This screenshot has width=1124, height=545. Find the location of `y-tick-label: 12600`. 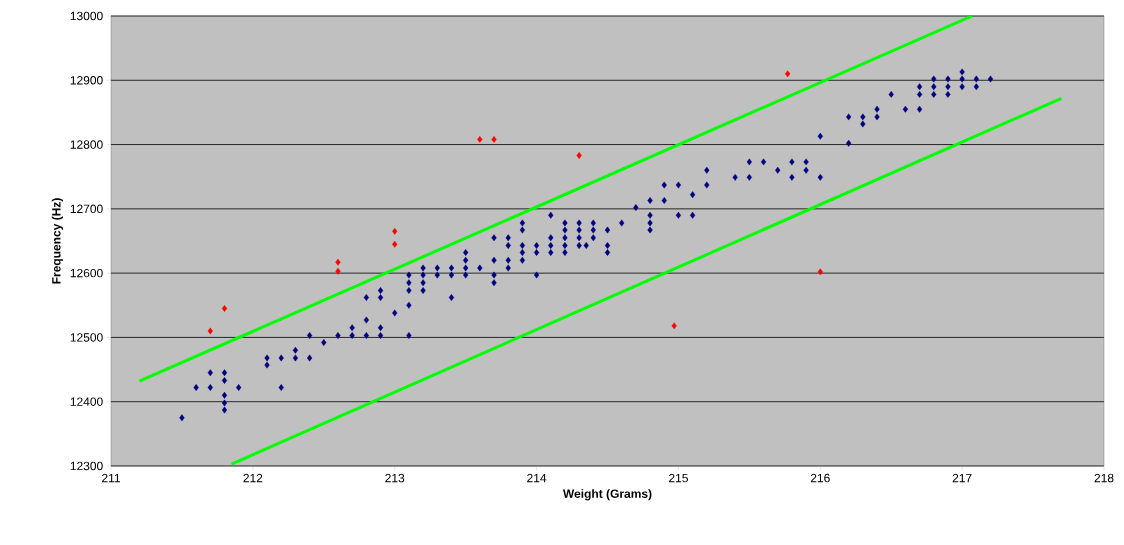

y-tick-label: 12600 is located at coordinates (86, 273).